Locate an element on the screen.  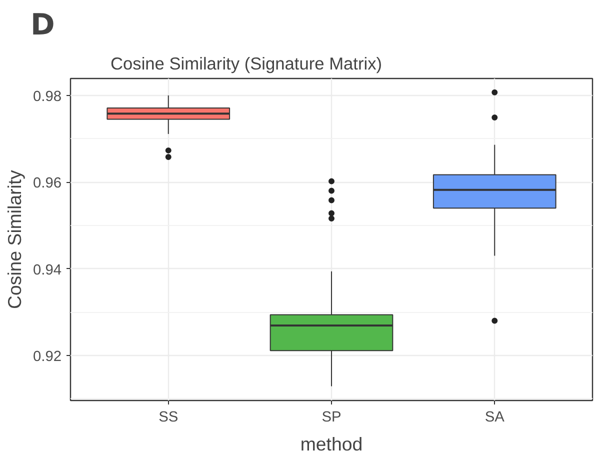
y-tick-label: 0.94 is located at coordinates (47, 270).